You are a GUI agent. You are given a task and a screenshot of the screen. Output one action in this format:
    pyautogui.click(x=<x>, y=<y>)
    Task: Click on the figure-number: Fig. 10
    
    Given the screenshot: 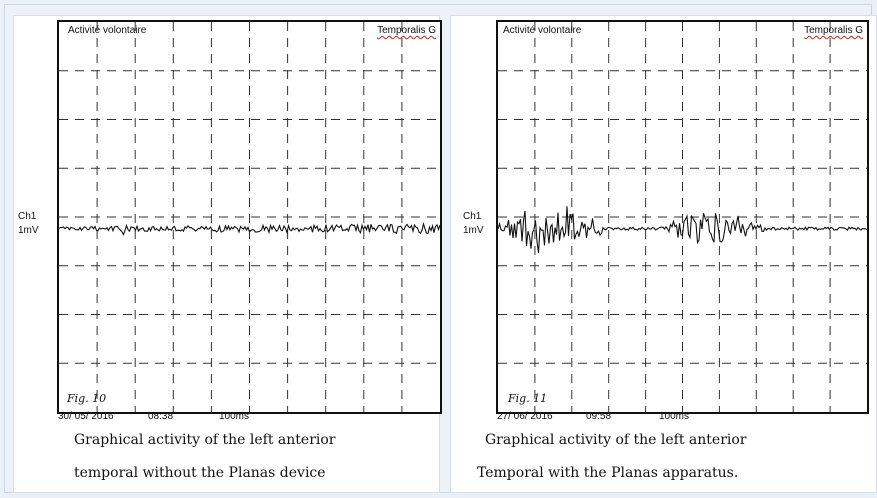 What is the action you would take?
    pyautogui.click(x=87, y=398)
    